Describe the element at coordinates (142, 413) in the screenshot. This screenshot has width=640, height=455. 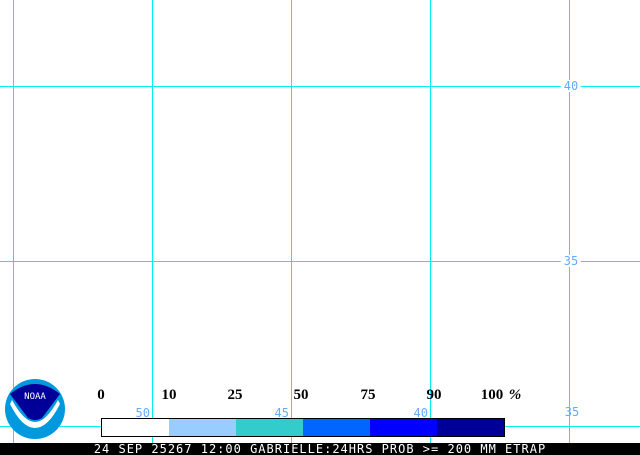
I see `longitude-label: 50` at that location.